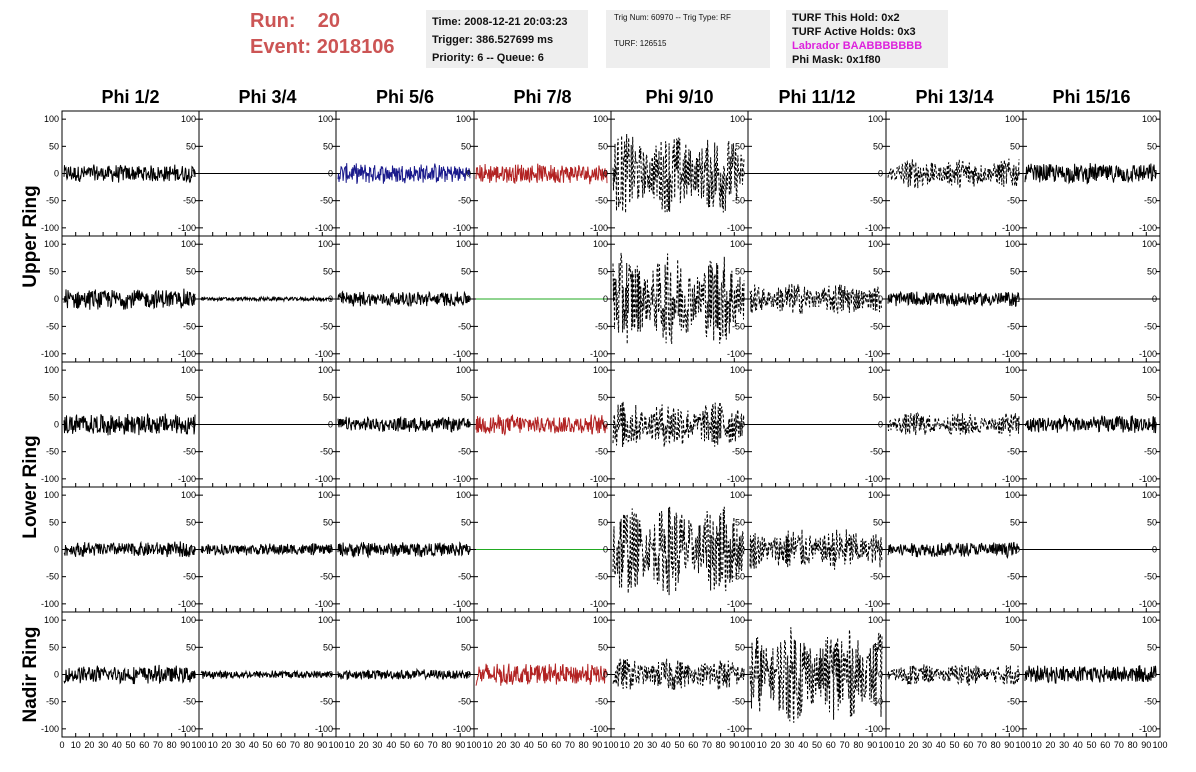  Describe the element at coordinates (1091, 97) in the screenshot. I see `column-header-8: Phi 15/16` at that location.